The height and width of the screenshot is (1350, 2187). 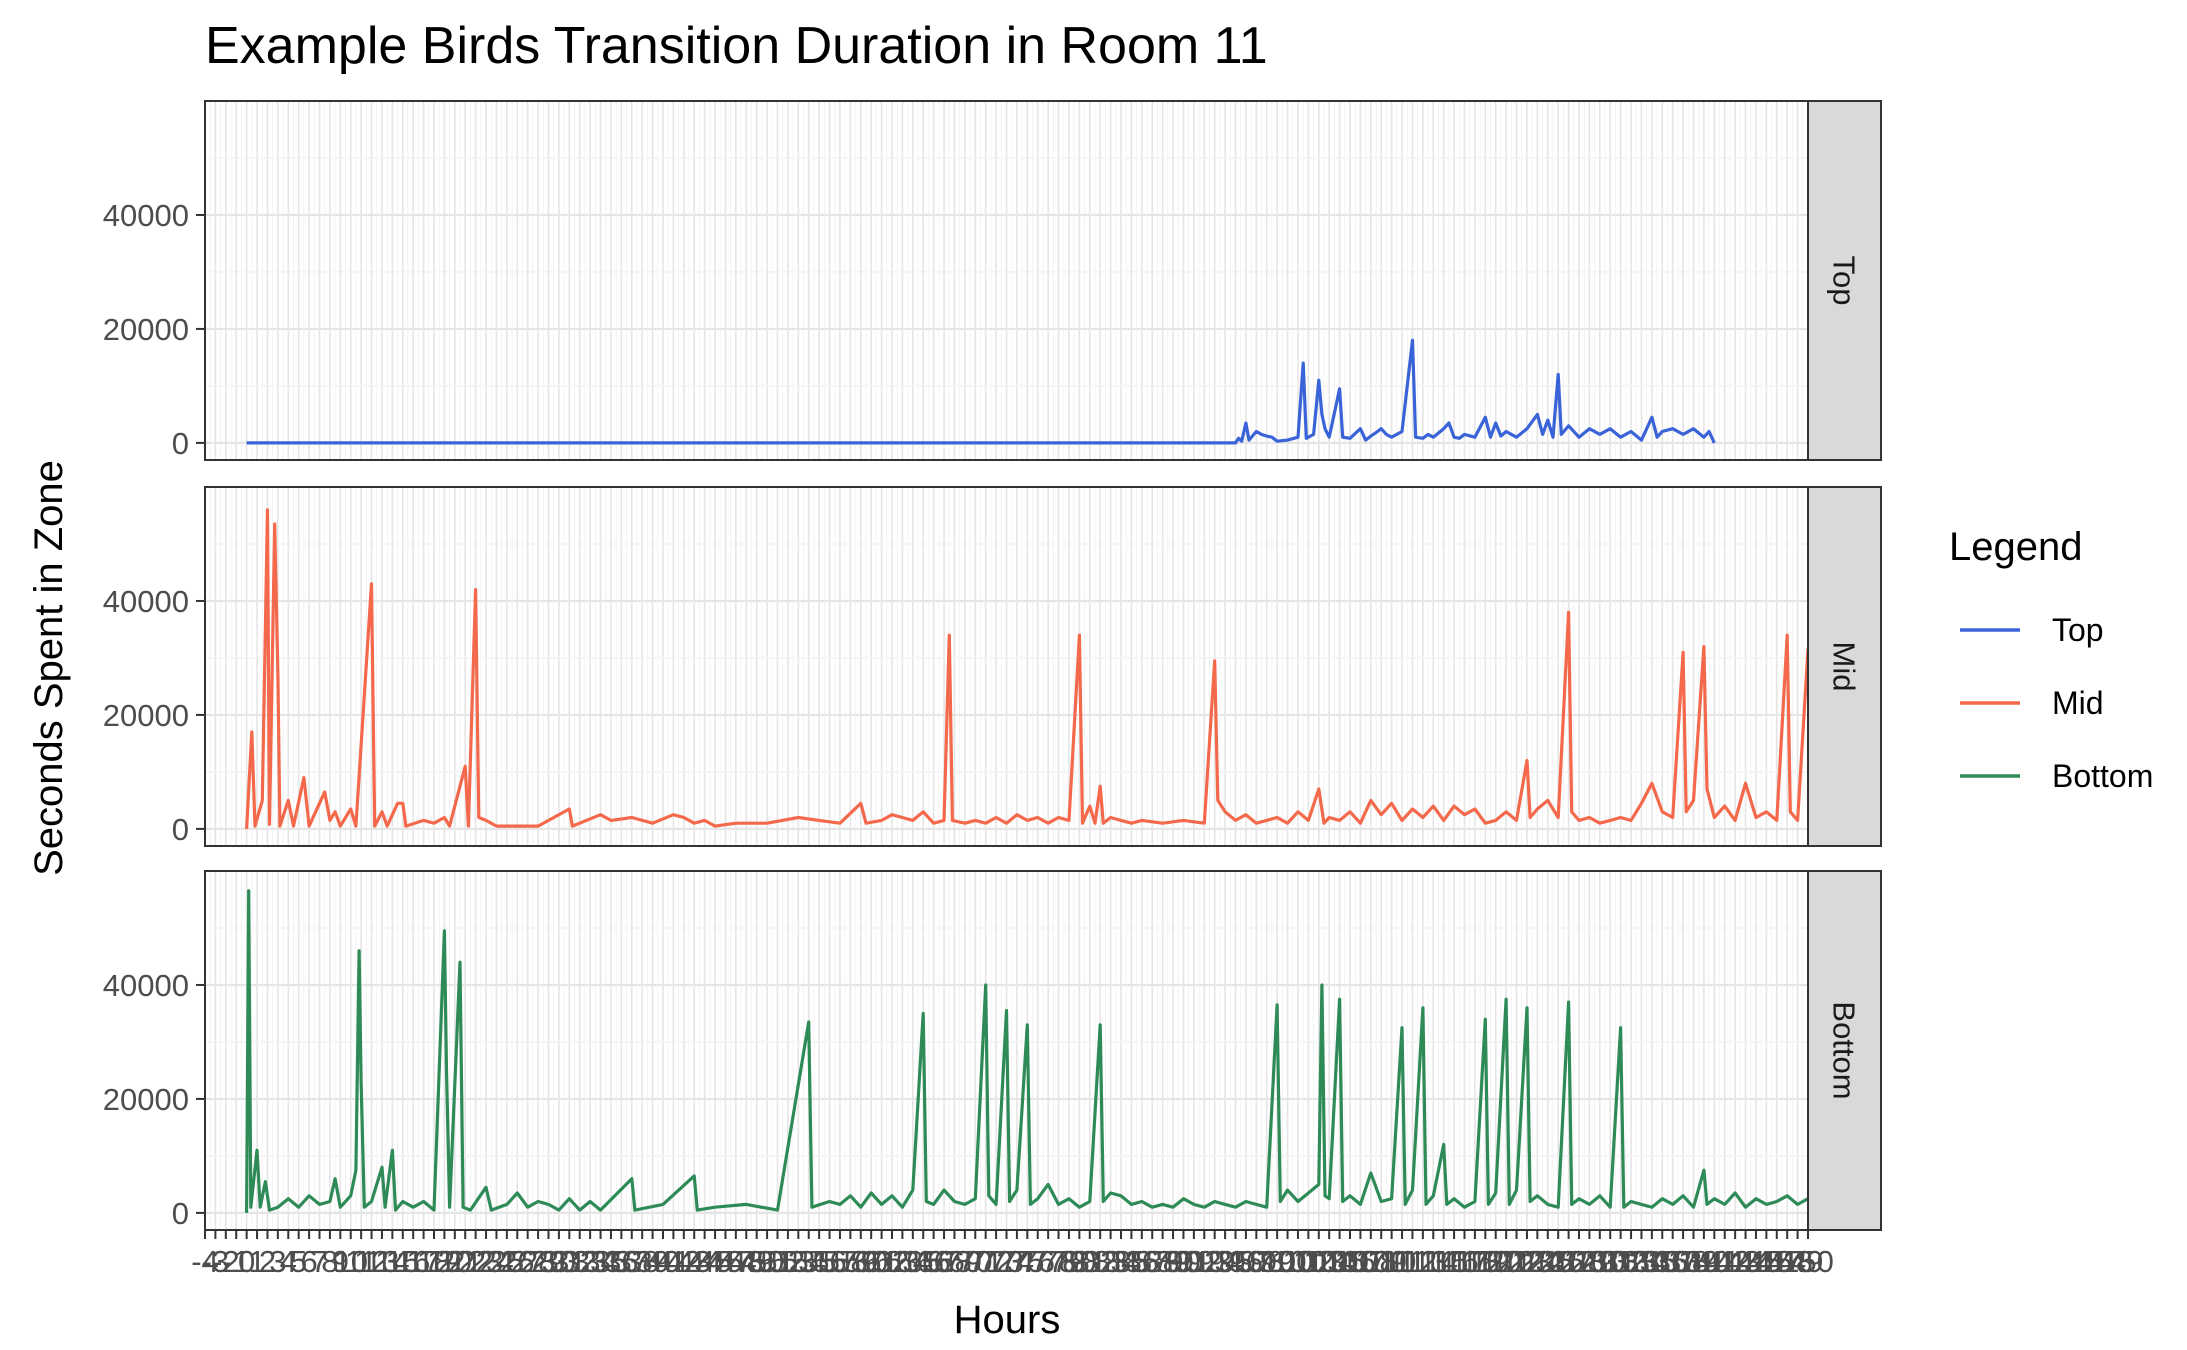 I want to click on x-tick-label: 143, so click(x=1735, y=1261).